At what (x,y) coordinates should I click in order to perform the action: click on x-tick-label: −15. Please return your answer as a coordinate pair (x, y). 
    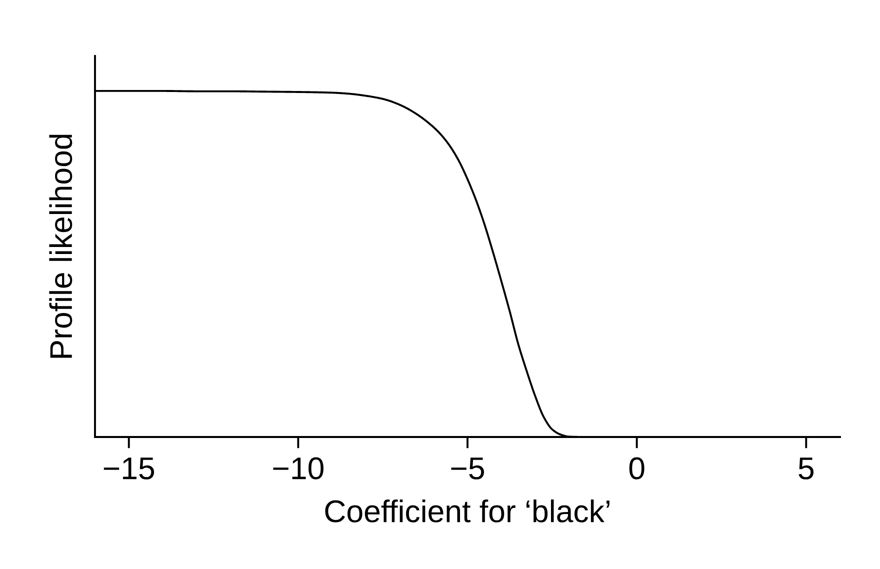
    Looking at the image, I should click on (129, 469).